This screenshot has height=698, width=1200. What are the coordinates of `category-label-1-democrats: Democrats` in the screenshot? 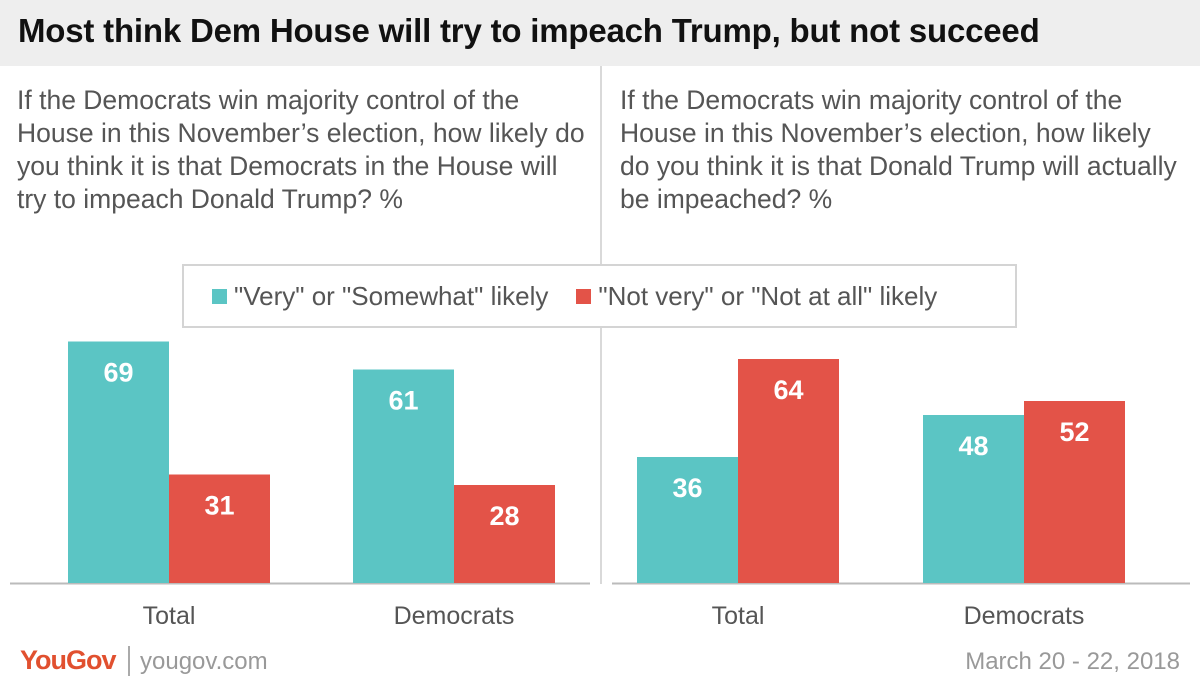 It's located at (454, 616).